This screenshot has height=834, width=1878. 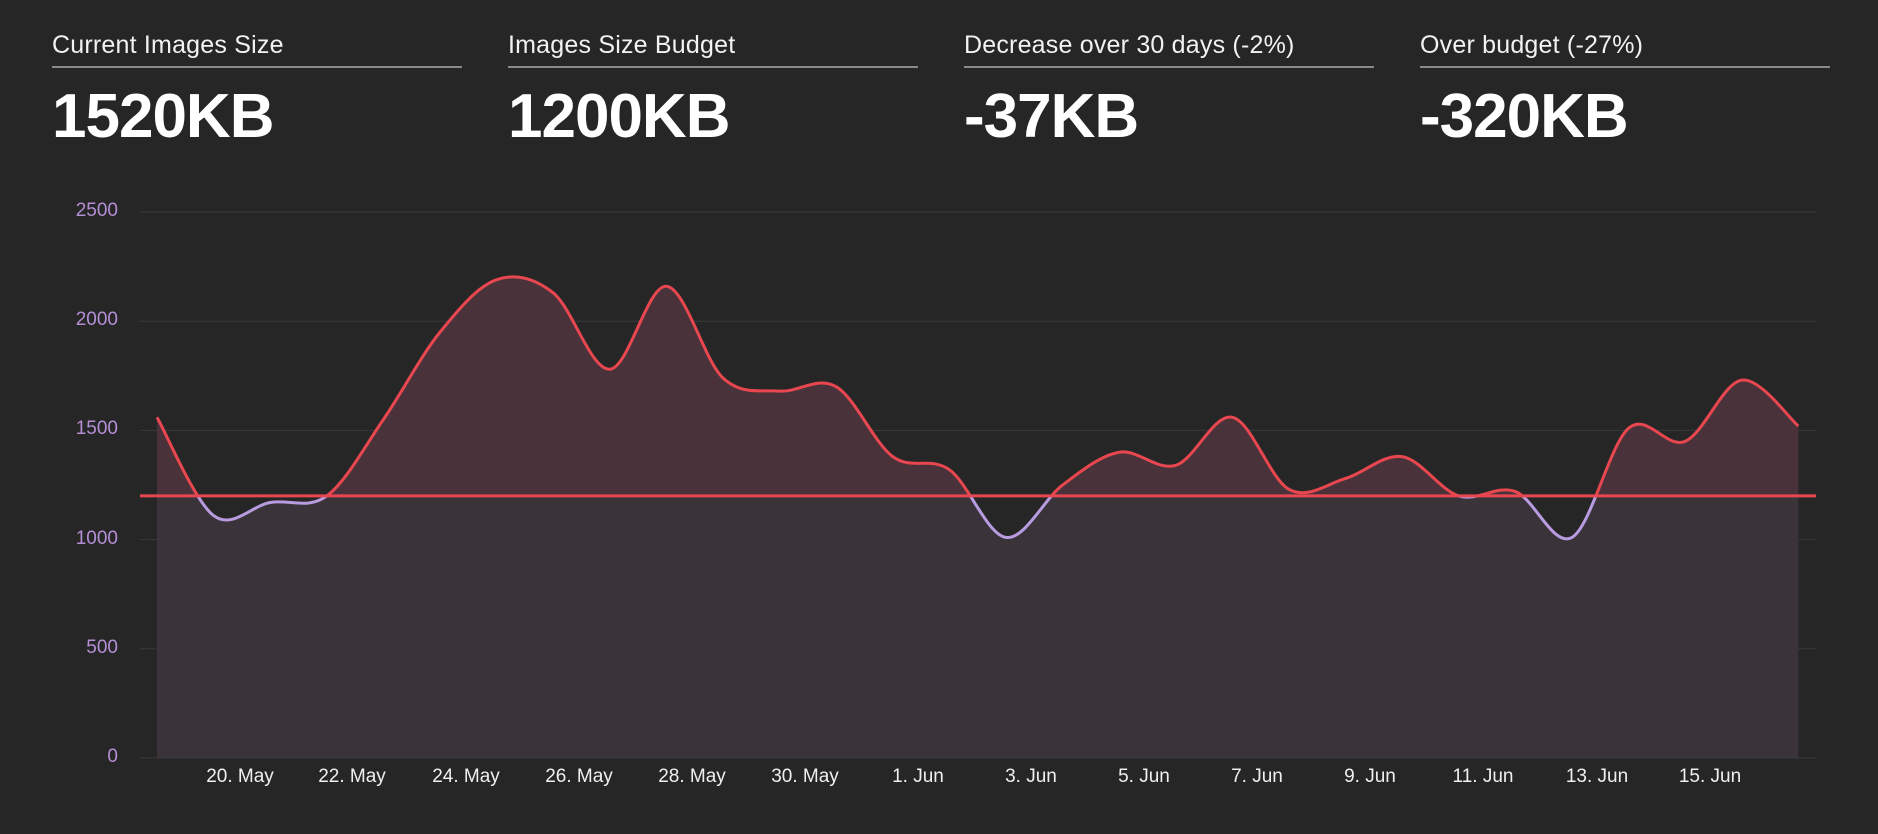 What do you see at coordinates (102, 647) in the screenshot?
I see `y-axis-tick-label: 500` at bounding box center [102, 647].